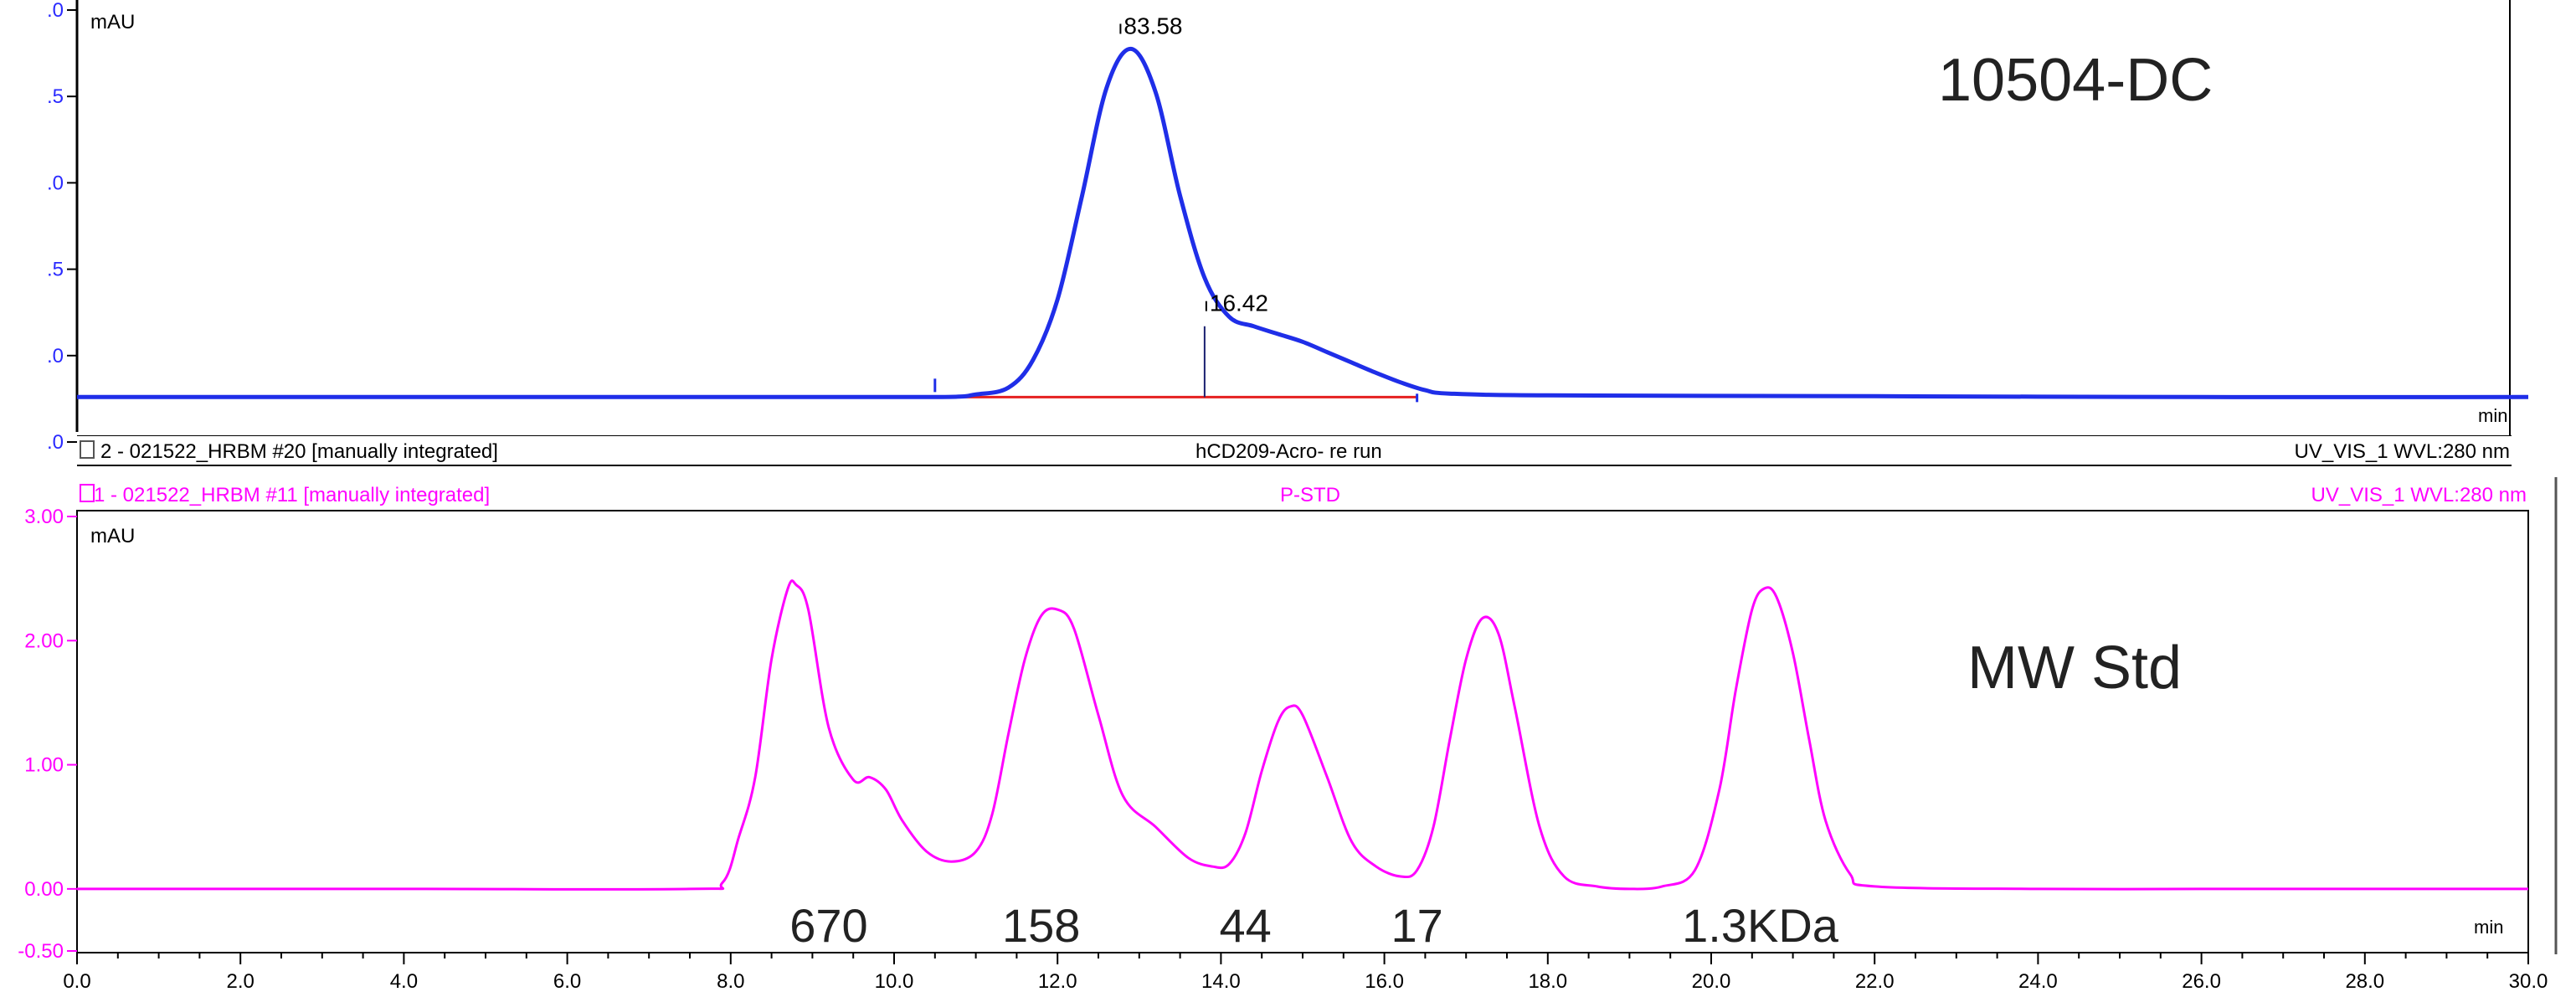 The height and width of the screenshot is (997, 2576). Describe the element at coordinates (62, 227) in the screenshot. I see `top-y-ticks: .0 .5 .0 .5 .0 .0` at that location.